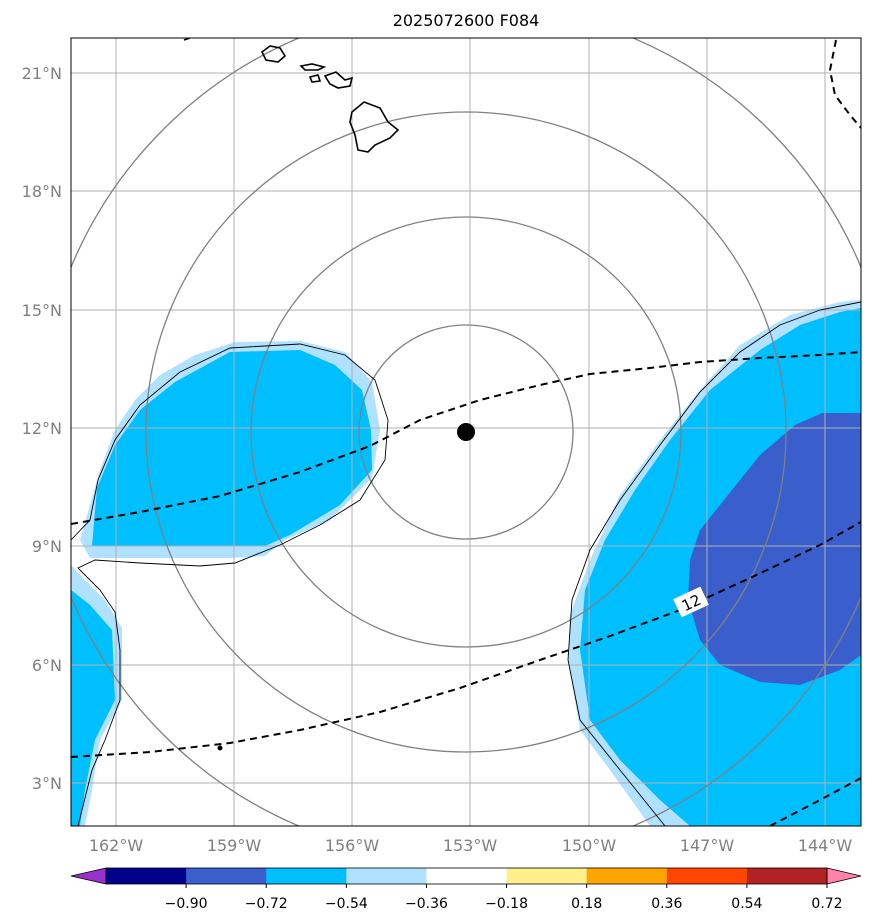 This screenshot has height=924, width=873. What do you see at coordinates (374, 127) in the screenshot?
I see `island-hawaii` at bounding box center [374, 127].